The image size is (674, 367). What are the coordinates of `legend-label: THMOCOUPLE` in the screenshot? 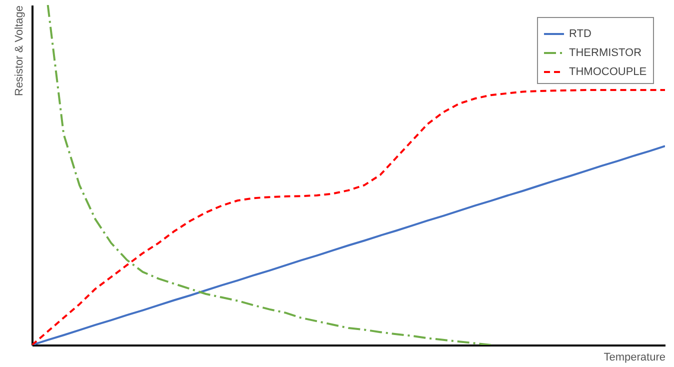 It's located at (608, 72).